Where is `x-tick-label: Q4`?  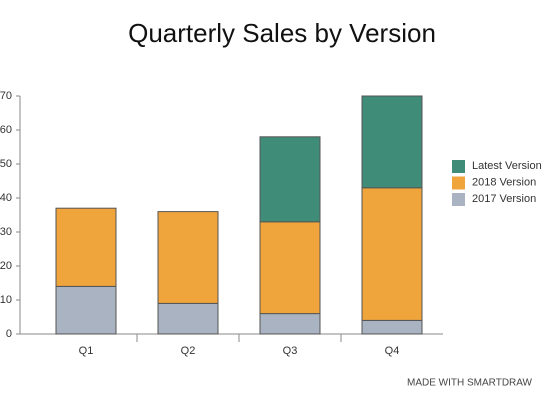
x-tick-label: Q4 is located at coordinates (392, 351).